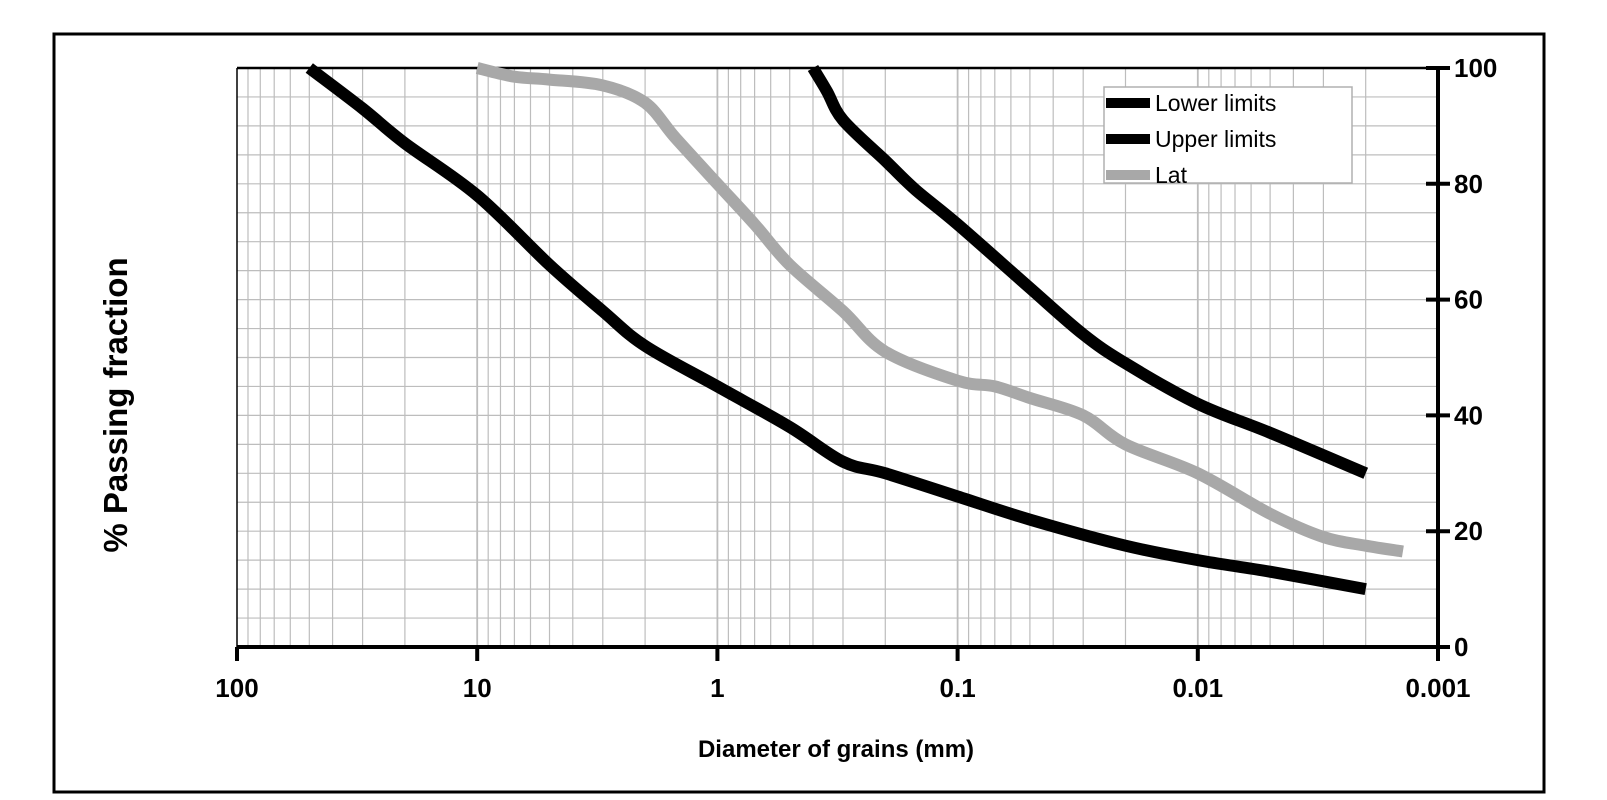  I want to click on legend-label-lat: Lat, so click(1171, 175).